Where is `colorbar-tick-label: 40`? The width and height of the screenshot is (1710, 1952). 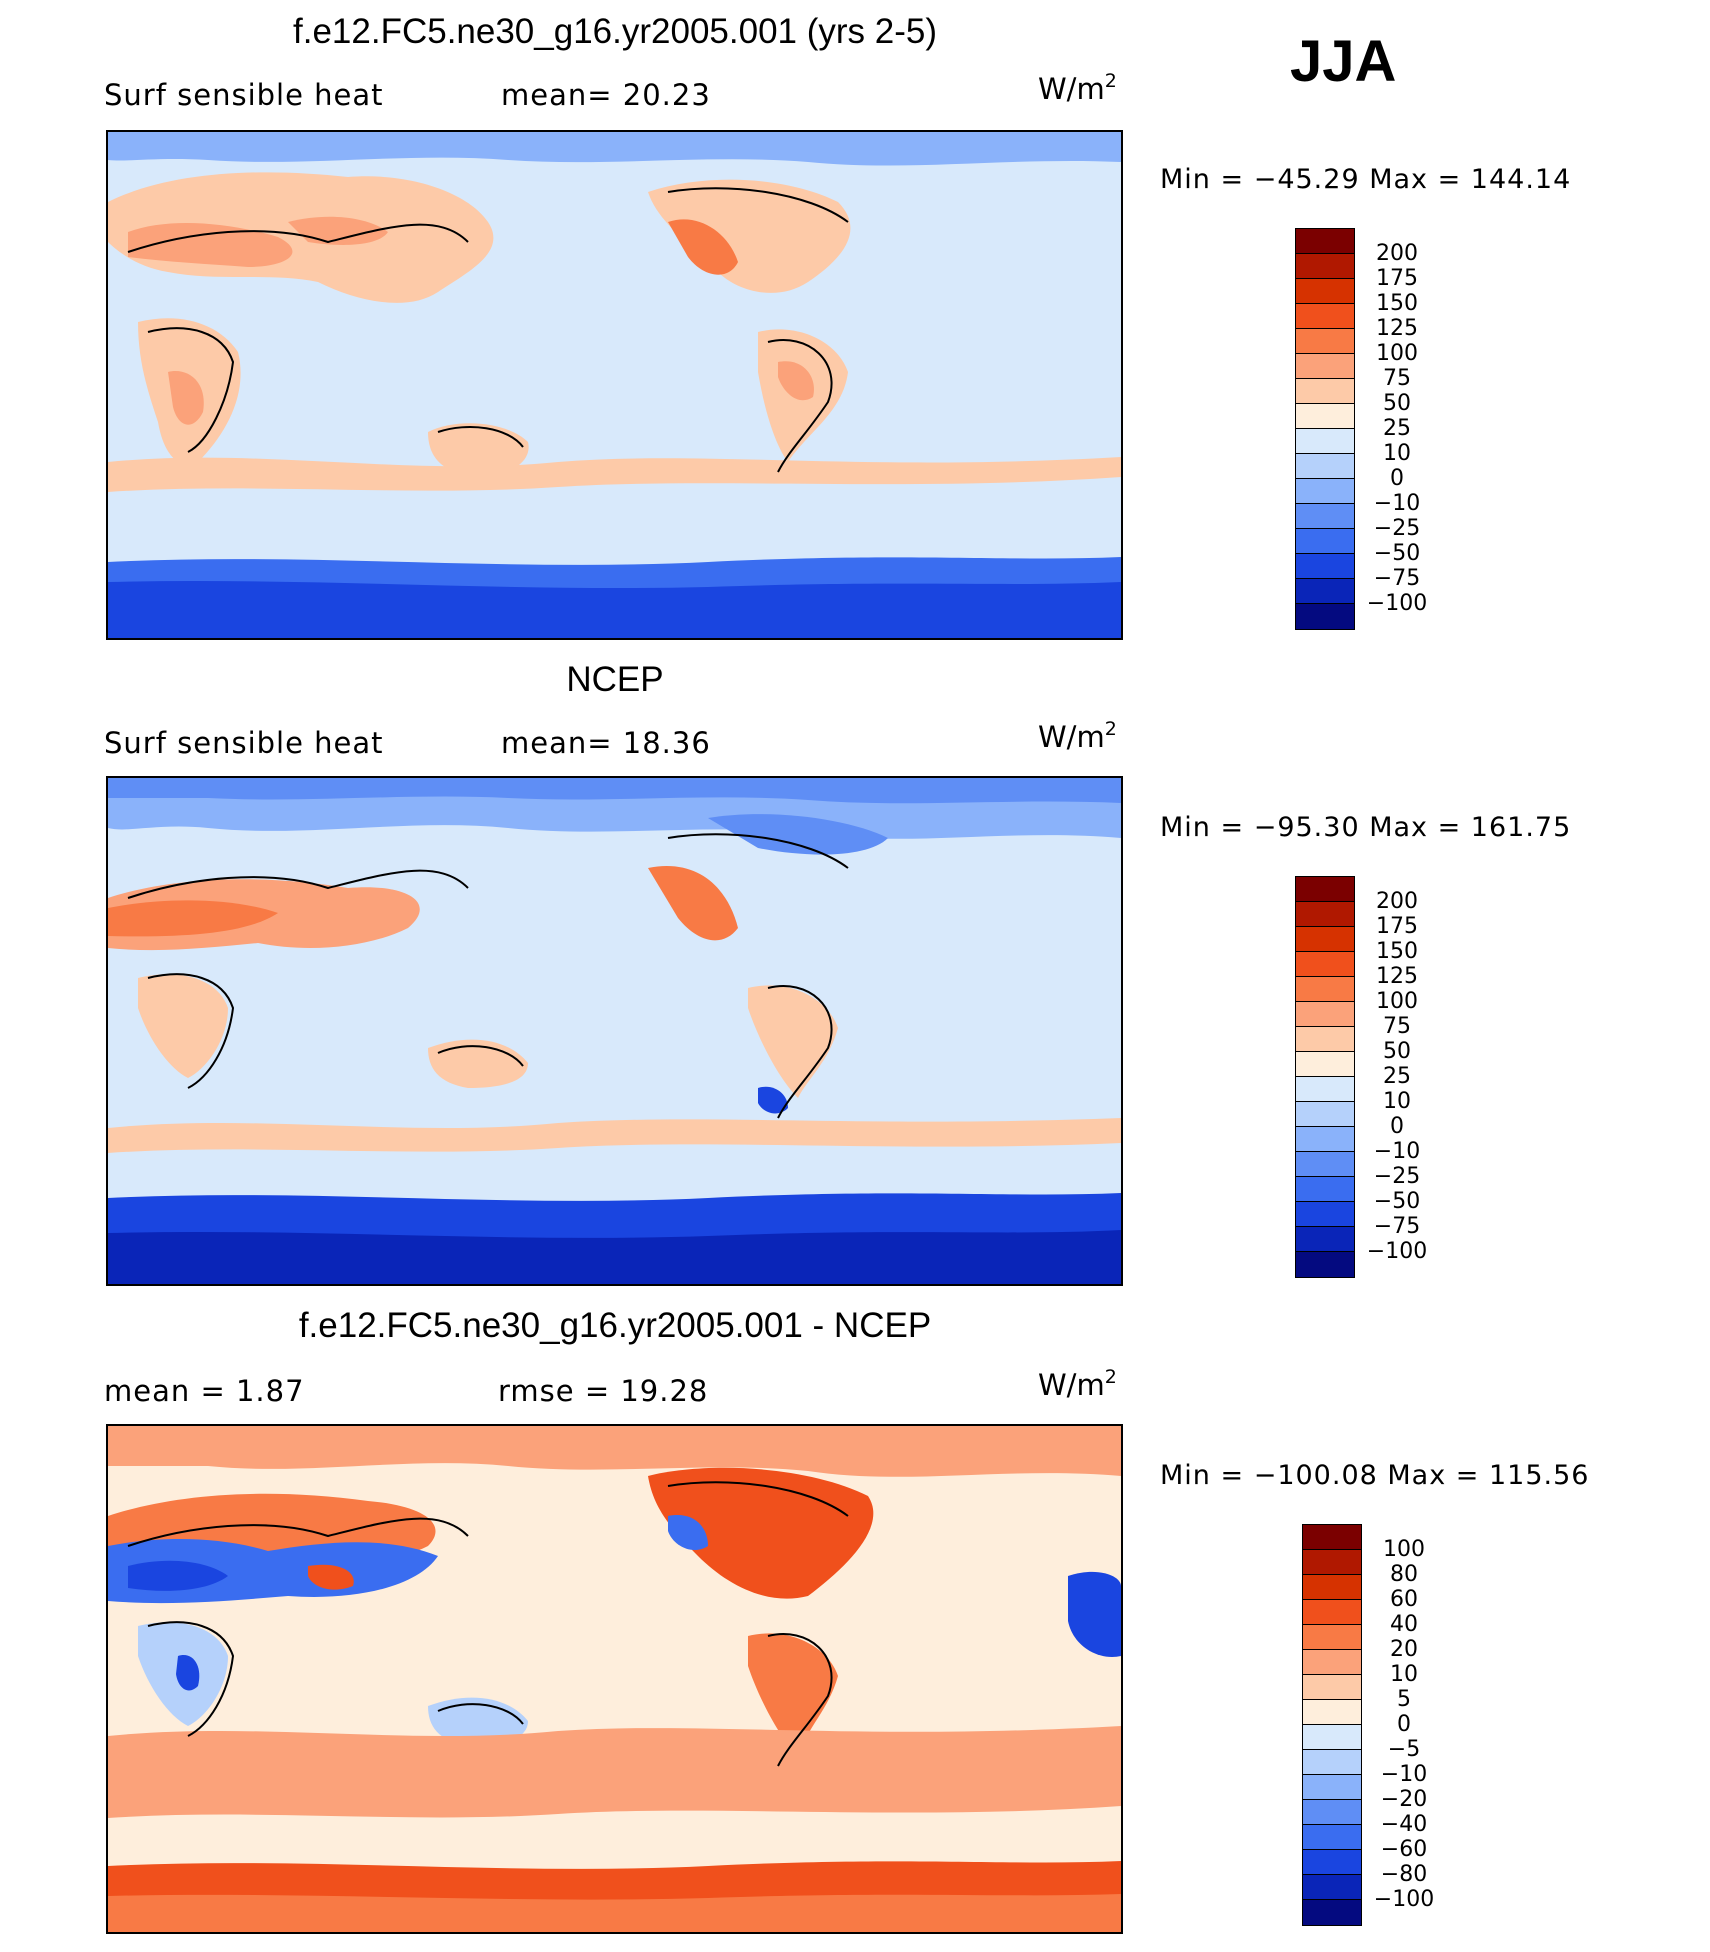
colorbar-tick-label: 40 is located at coordinates (1404, 1624).